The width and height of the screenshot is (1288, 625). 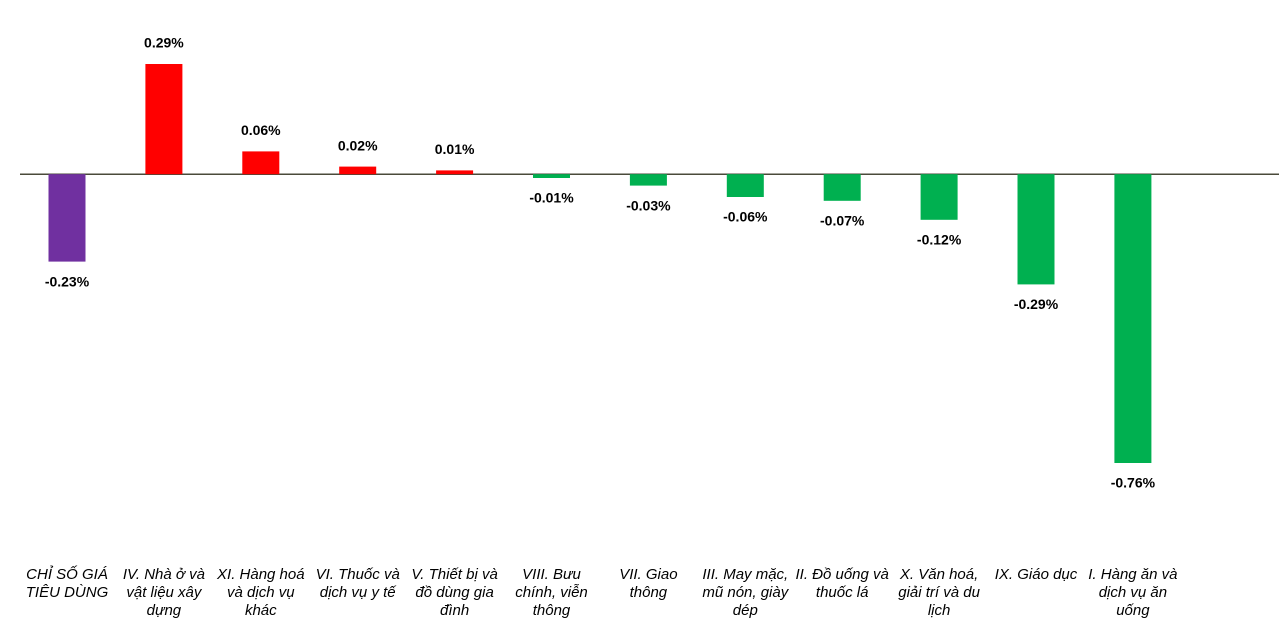 I want to click on value-label: -0.03%, so click(x=648, y=205).